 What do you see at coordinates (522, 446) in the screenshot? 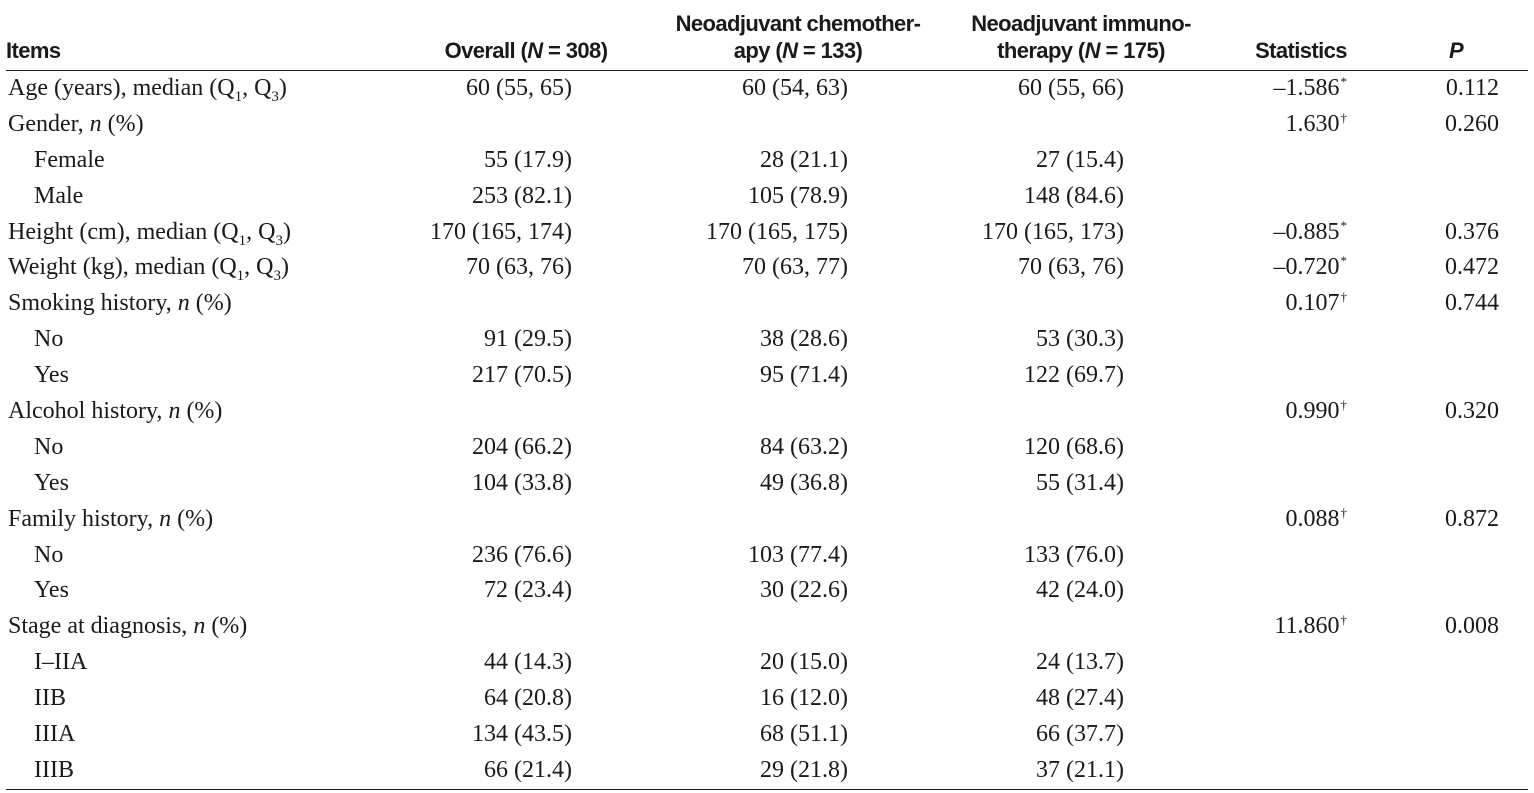
I see `cell-overall: 204 (66.2)` at bounding box center [522, 446].